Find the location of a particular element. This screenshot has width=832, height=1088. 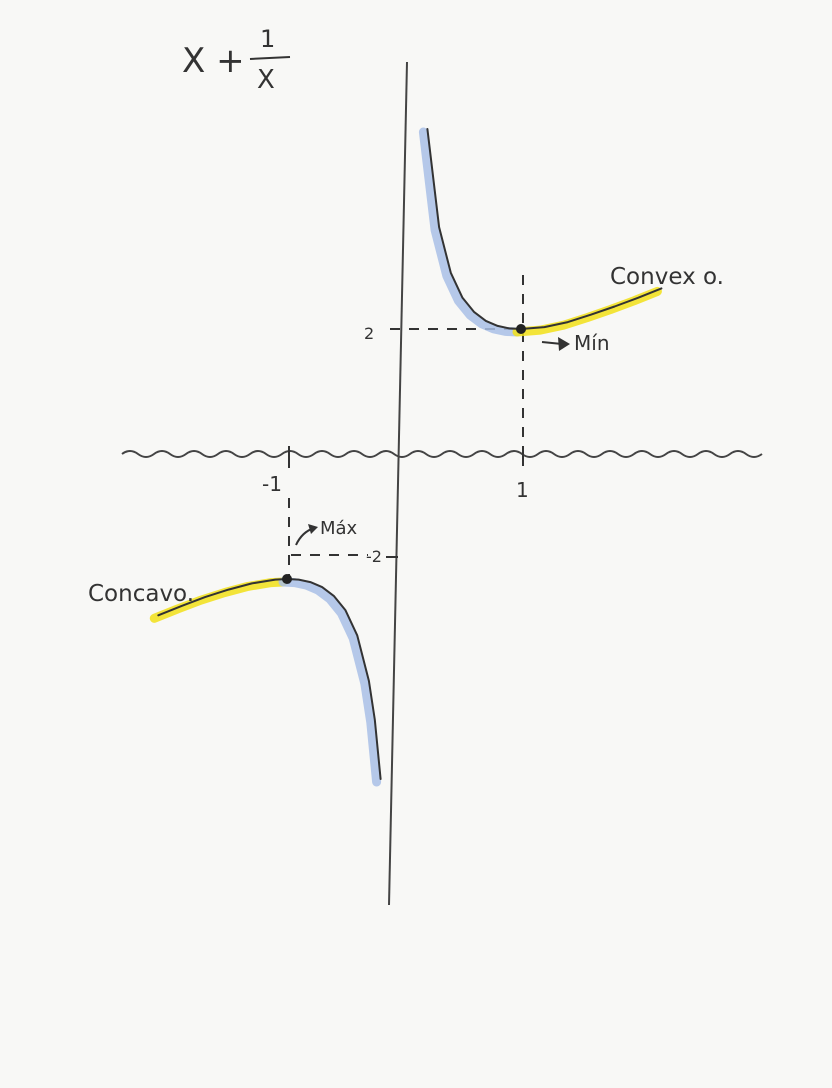

curve-right-descending is located at coordinates (474, 229).